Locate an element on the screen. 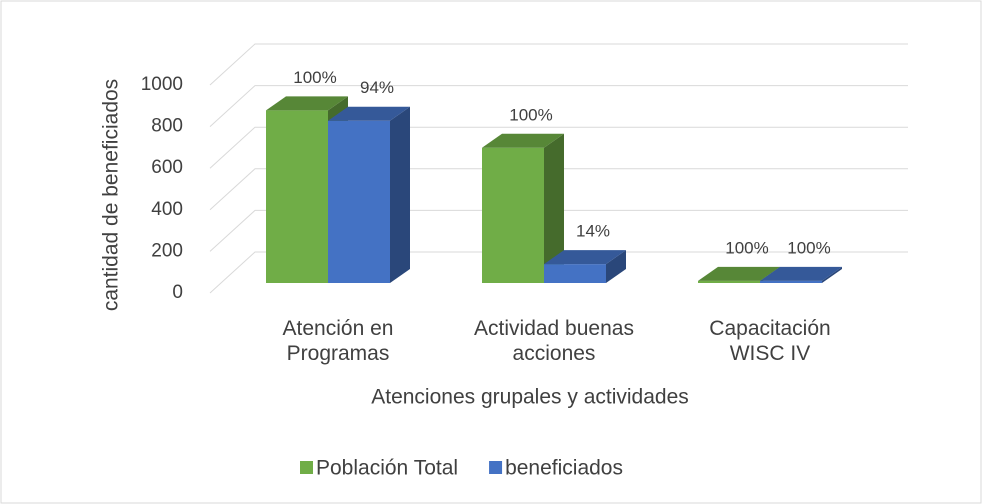 Image resolution: width=982 pixels, height=504 pixels. x-tick-label: Atención en Programas is located at coordinates (338, 341).